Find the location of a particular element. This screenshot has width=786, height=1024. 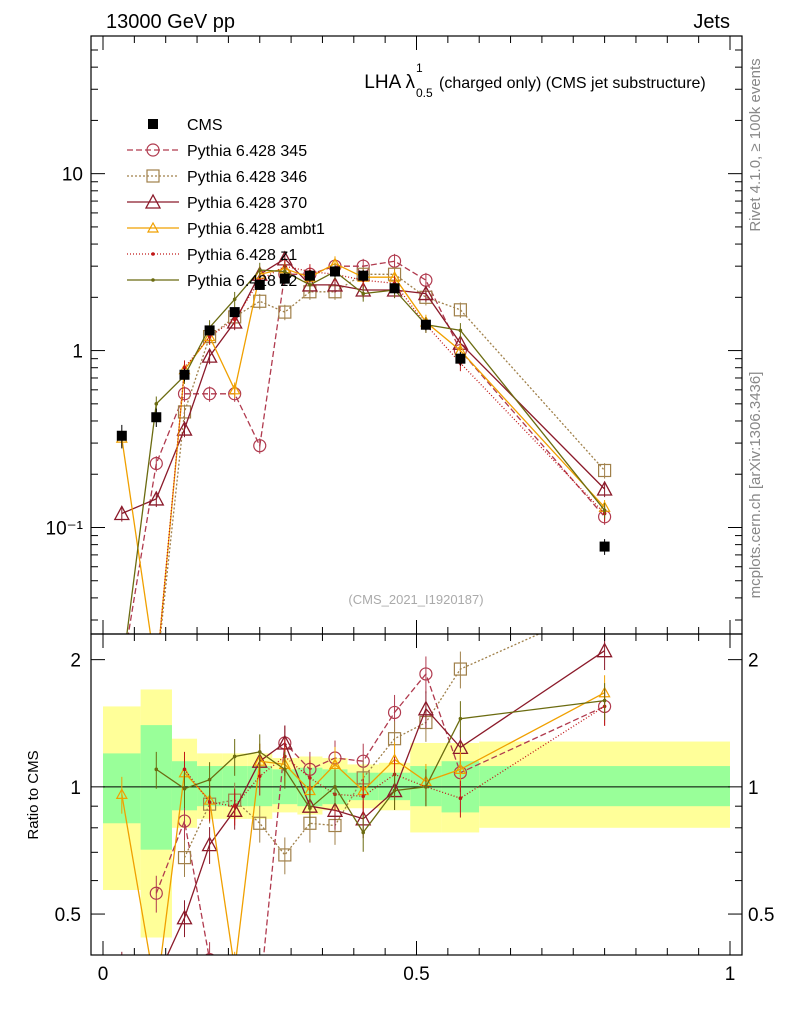

legend-label-p345: Pythia 6.428 345 is located at coordinates (247, 151).